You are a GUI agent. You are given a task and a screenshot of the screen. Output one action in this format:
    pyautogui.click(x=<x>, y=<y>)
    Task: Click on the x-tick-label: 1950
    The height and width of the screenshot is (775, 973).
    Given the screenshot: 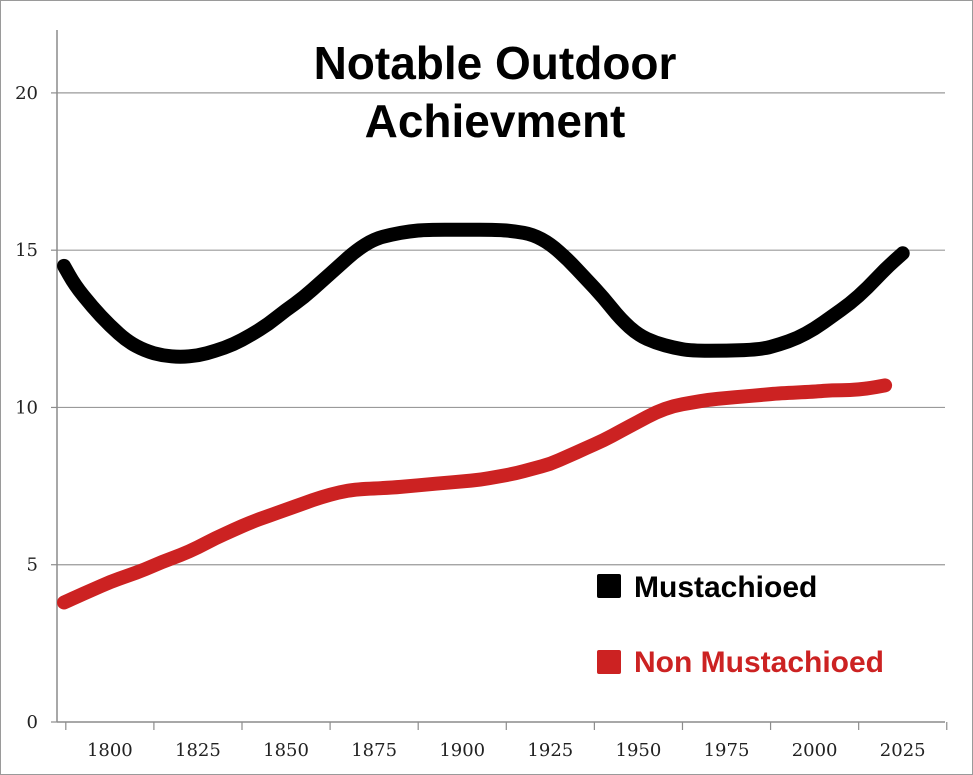 What is the action you would take?
    pyautogui.click(x=639, y=750)
    